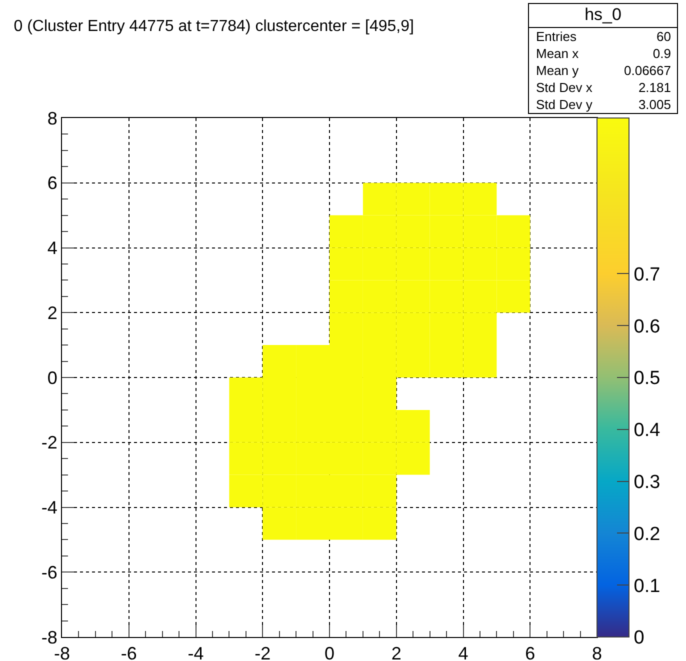  What do you see at coordinates (647, 70) in the screenshot?
I see `text: 0.06667` at bounding box center [647, 70].